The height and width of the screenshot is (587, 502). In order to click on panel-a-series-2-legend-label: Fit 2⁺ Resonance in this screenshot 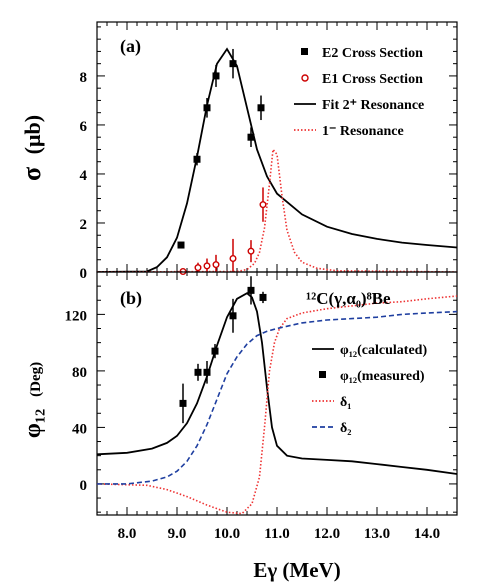, I will do `click(373, 105)`.